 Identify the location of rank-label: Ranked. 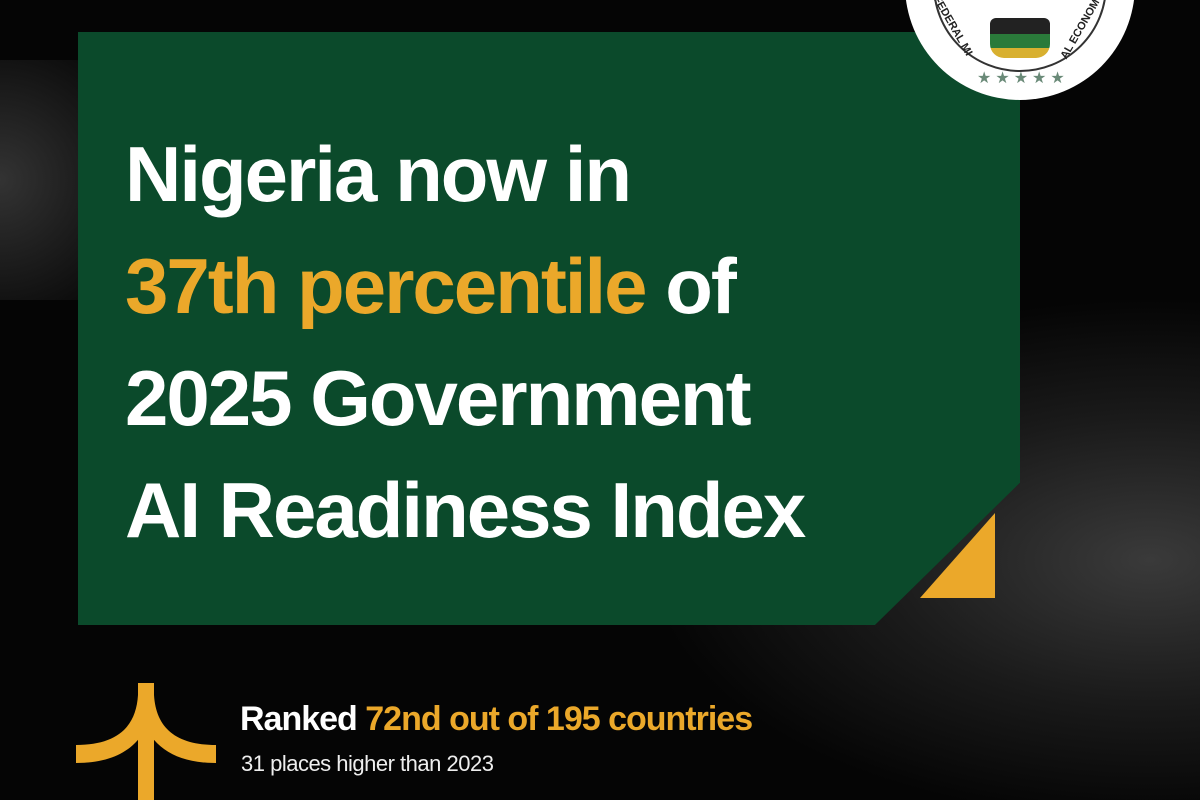
(299, 719).